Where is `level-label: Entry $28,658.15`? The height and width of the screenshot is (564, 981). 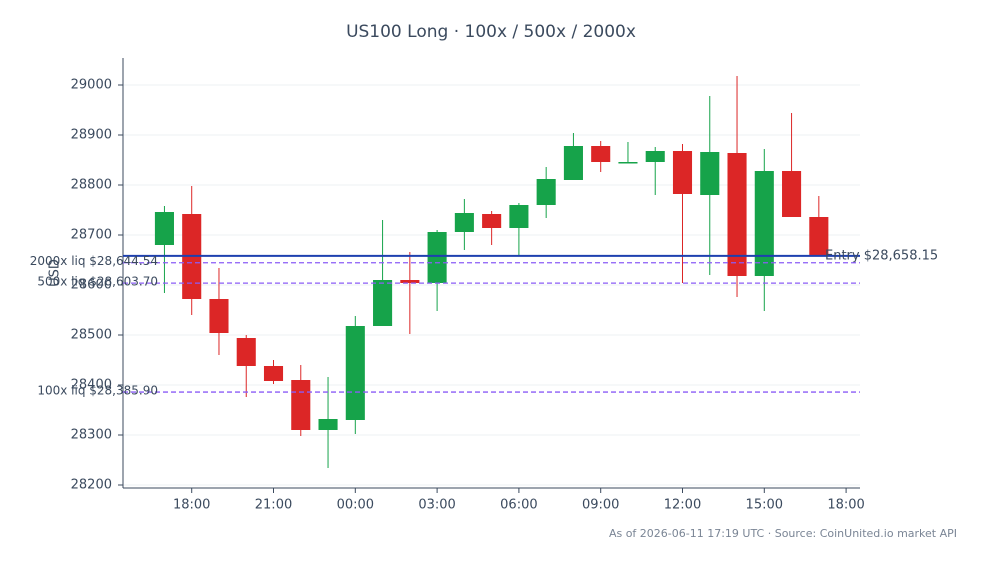
level-label: Entry $28,658.15 is located at coordinates (881, 255).